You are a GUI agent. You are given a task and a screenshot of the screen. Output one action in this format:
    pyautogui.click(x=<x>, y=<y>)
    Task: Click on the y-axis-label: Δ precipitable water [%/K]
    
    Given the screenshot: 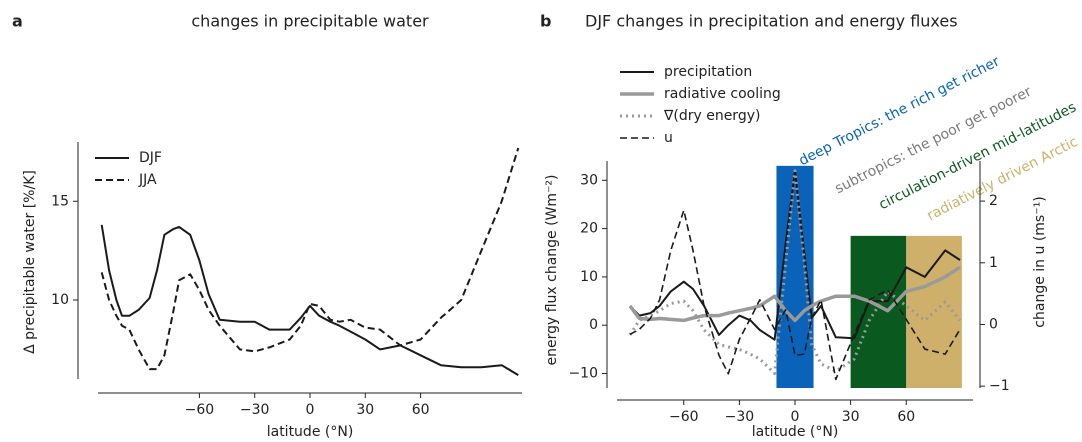 What is the action you would take?
    pyautogui.click(x=30, y=262)
    